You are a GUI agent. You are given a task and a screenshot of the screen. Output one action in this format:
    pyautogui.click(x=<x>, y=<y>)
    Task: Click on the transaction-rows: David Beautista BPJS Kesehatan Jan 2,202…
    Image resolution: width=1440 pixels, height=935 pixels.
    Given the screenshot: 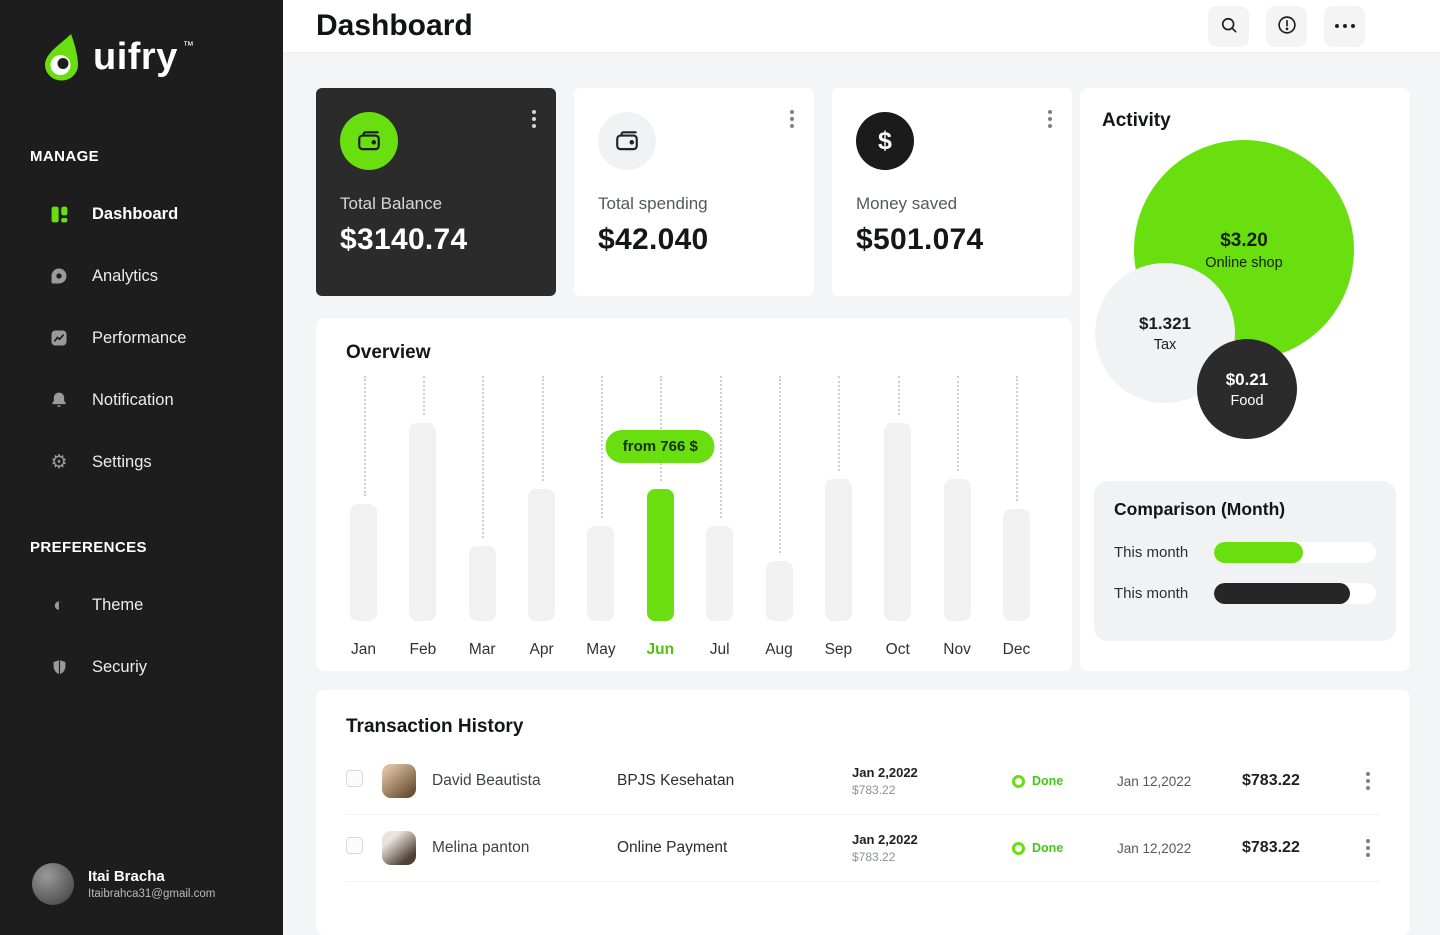 What is the action you would take?
    pyautogui.click(x=863, y=815)
    